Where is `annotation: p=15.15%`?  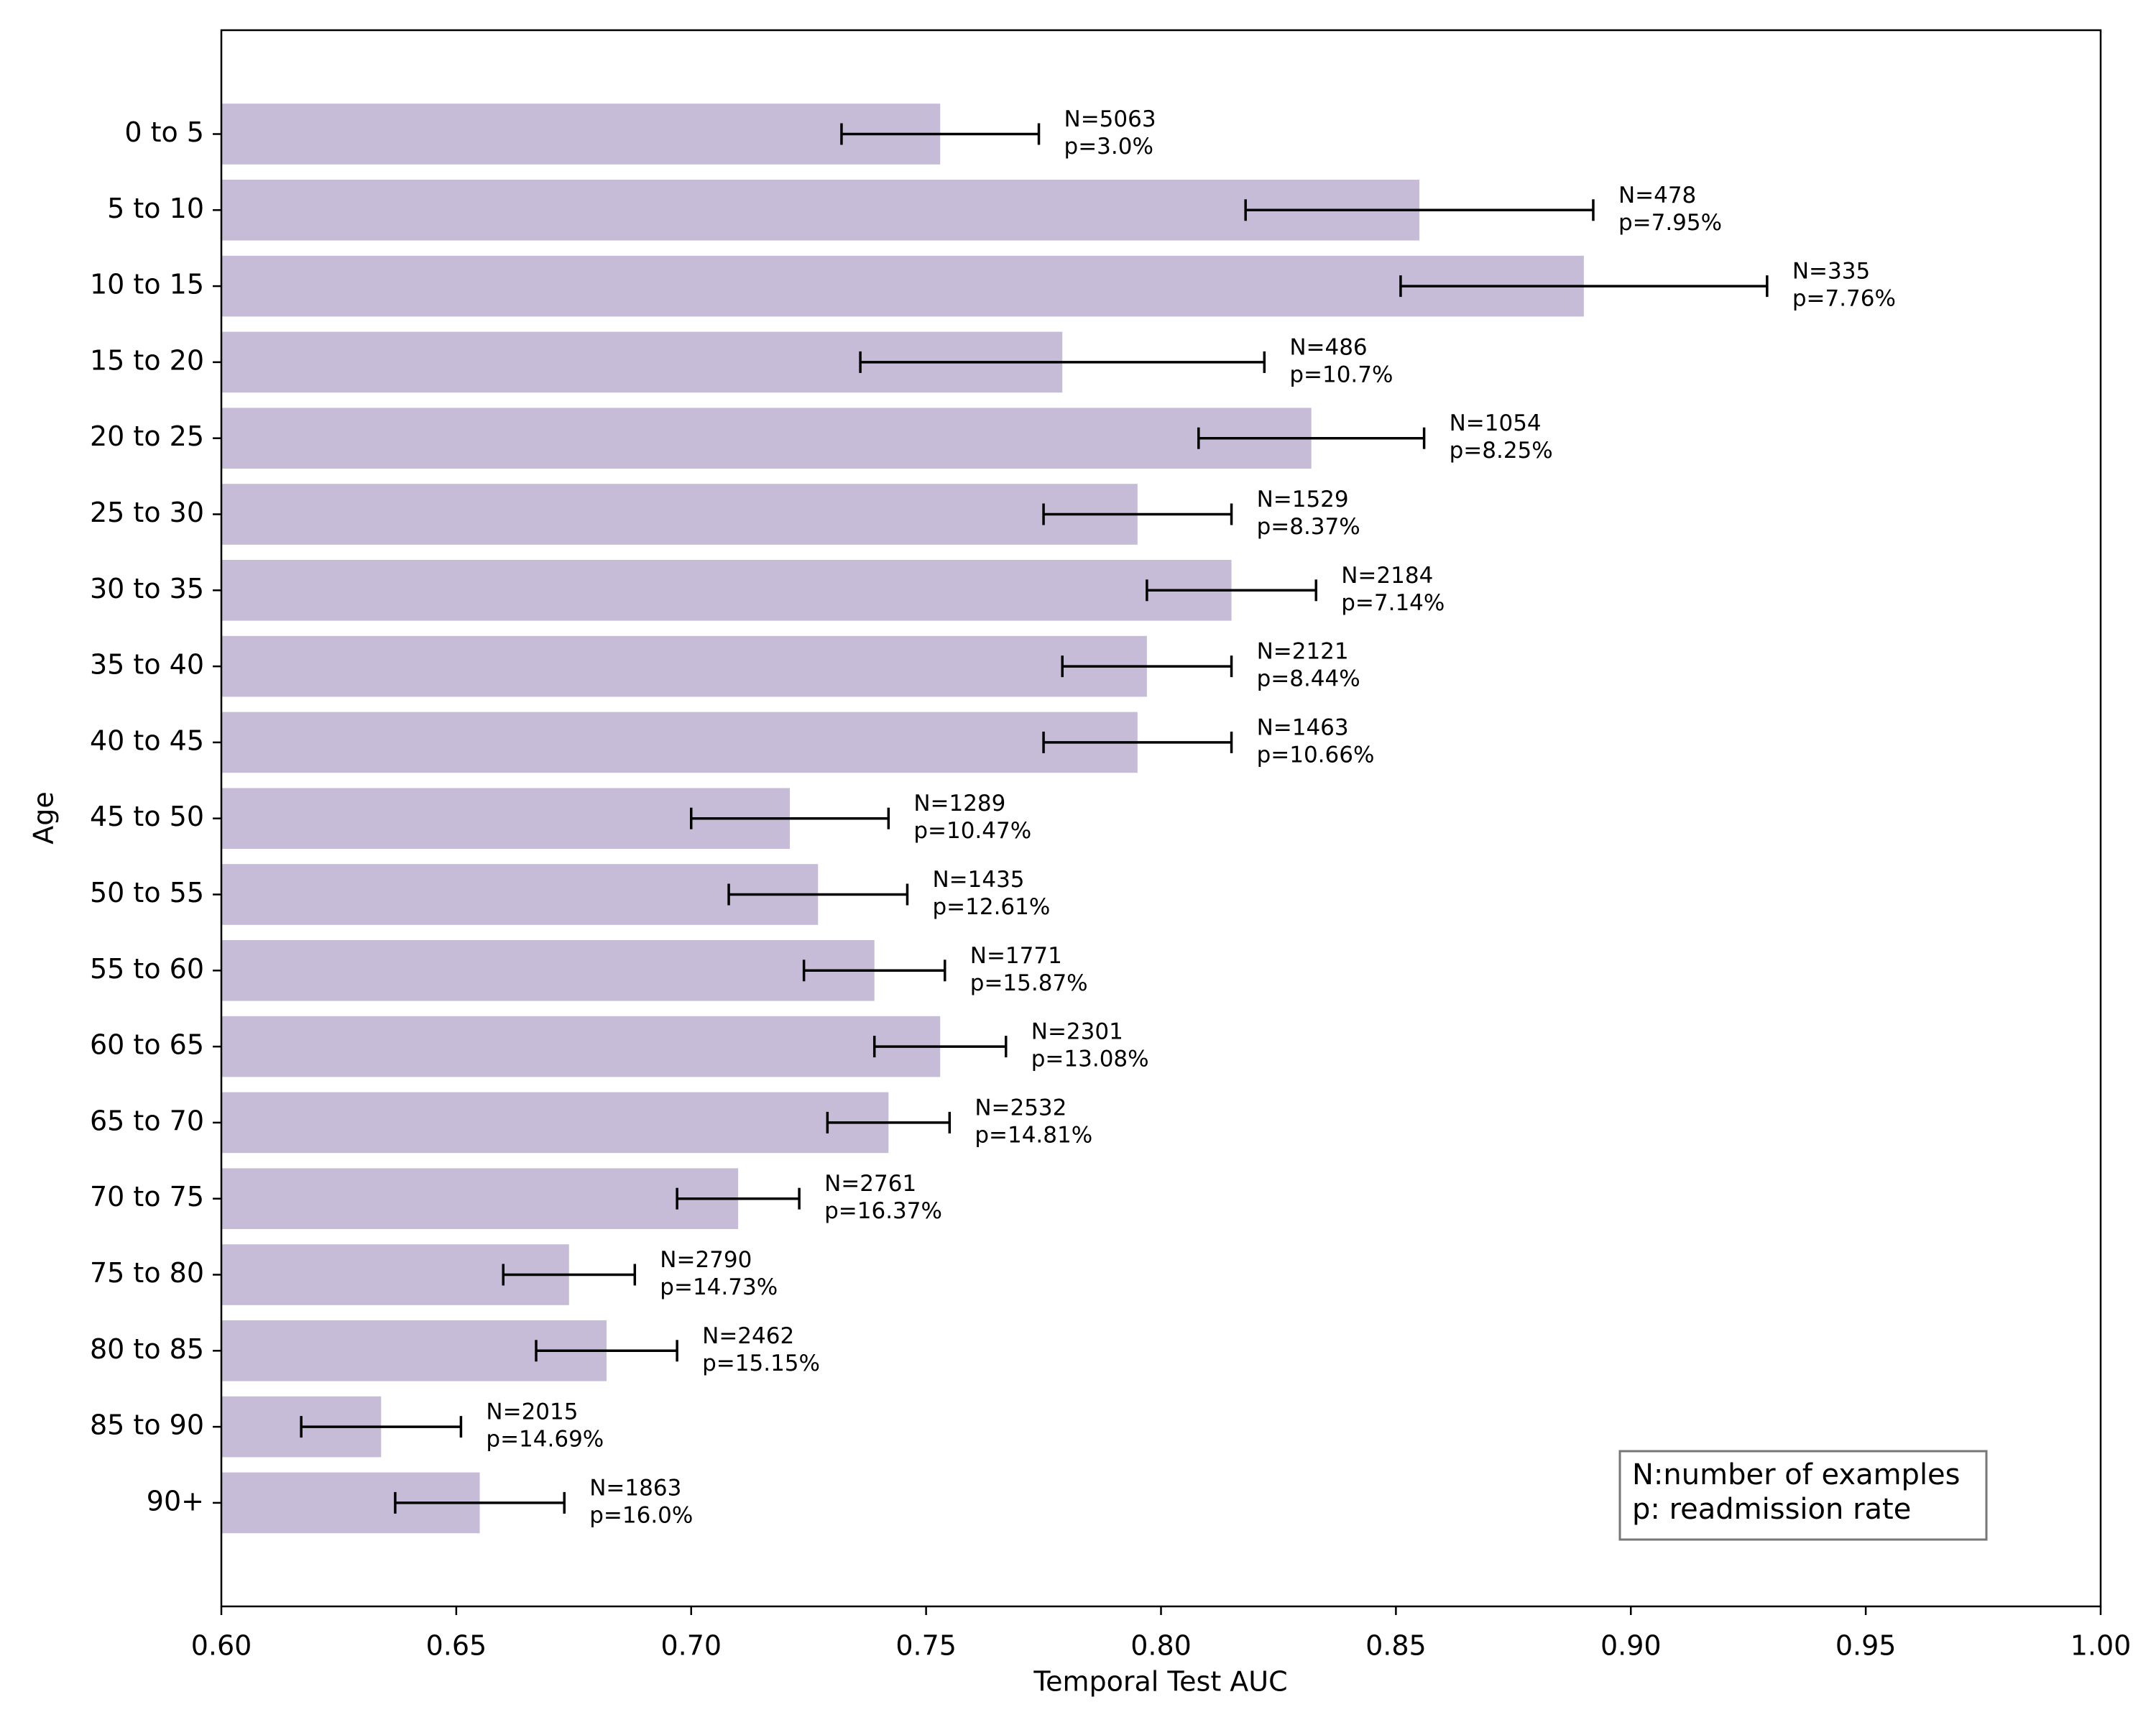 annotation: p=15.15% is located at coordinates (761, 1363).